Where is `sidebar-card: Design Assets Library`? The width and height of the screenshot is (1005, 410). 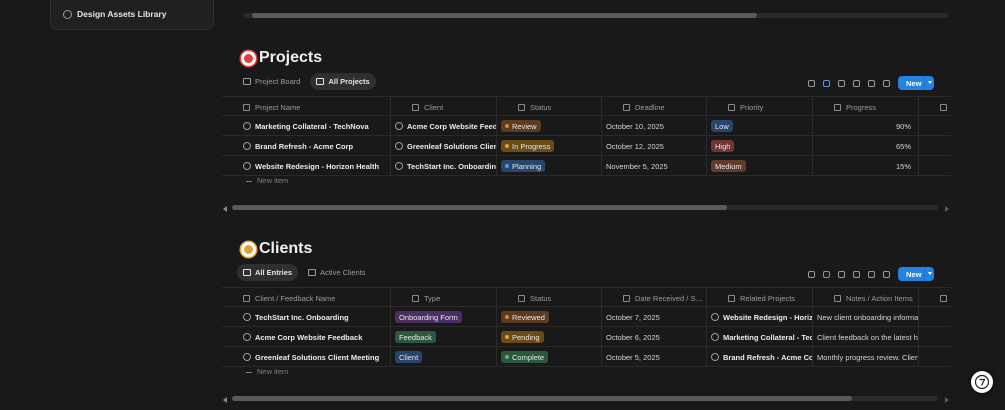
sidebar-card: Design Assets Library is located at coordinates (132, 15).